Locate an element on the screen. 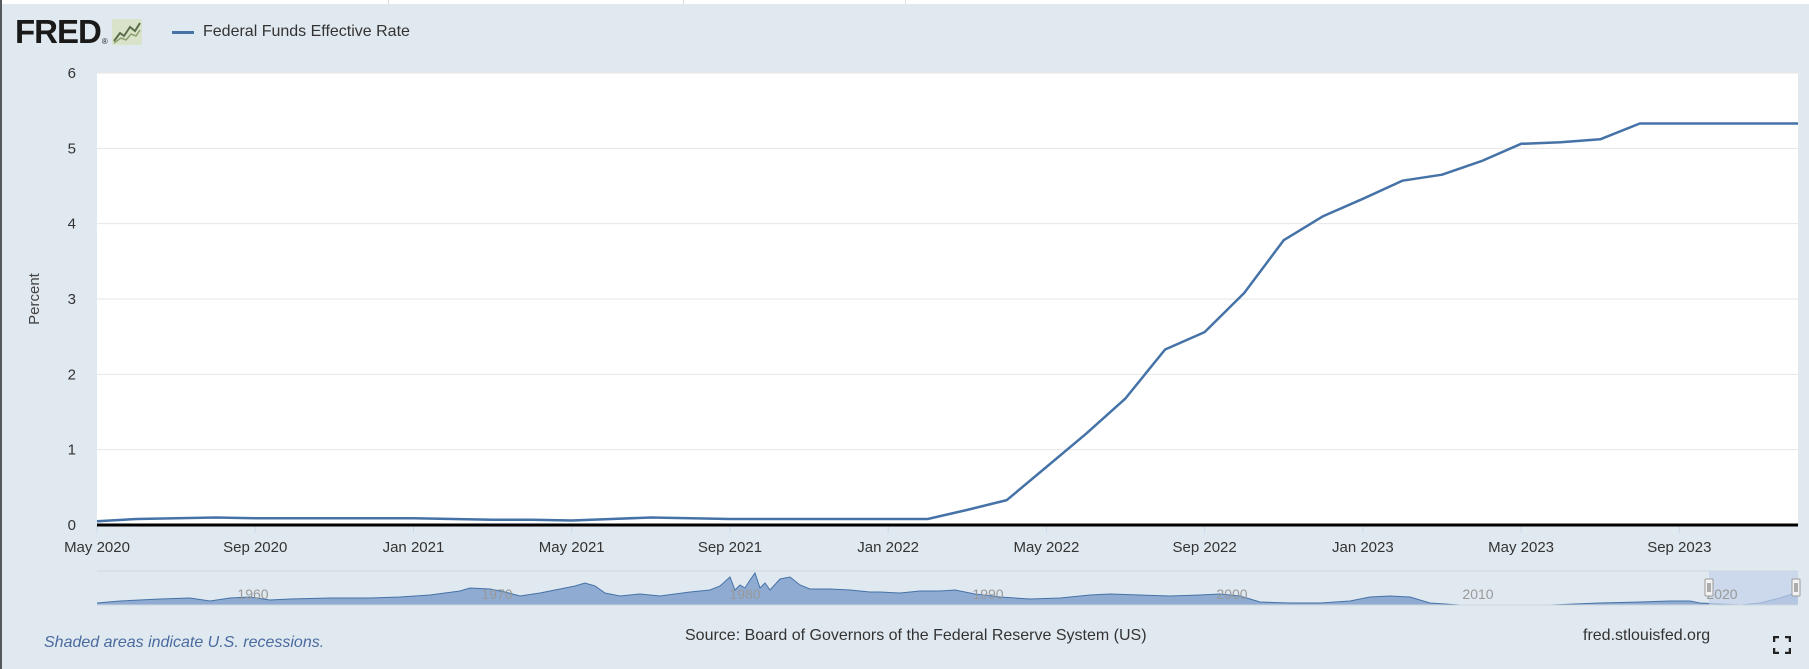 The height and width of the screenshot is (669, 1809). chart-legend: Federal Funds Effective Rate is located at coordinates (291, 32).